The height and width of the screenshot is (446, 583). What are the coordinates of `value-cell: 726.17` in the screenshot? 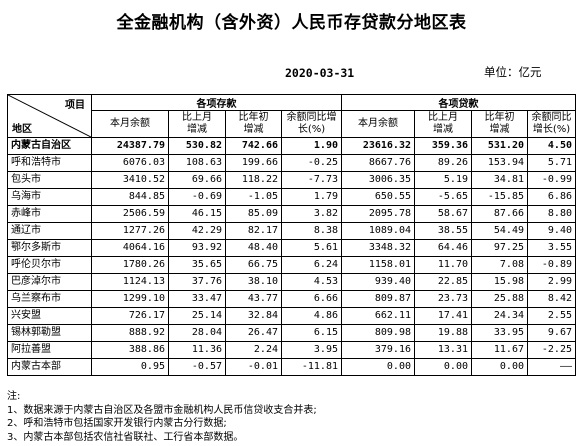 It's located at (130, 316).